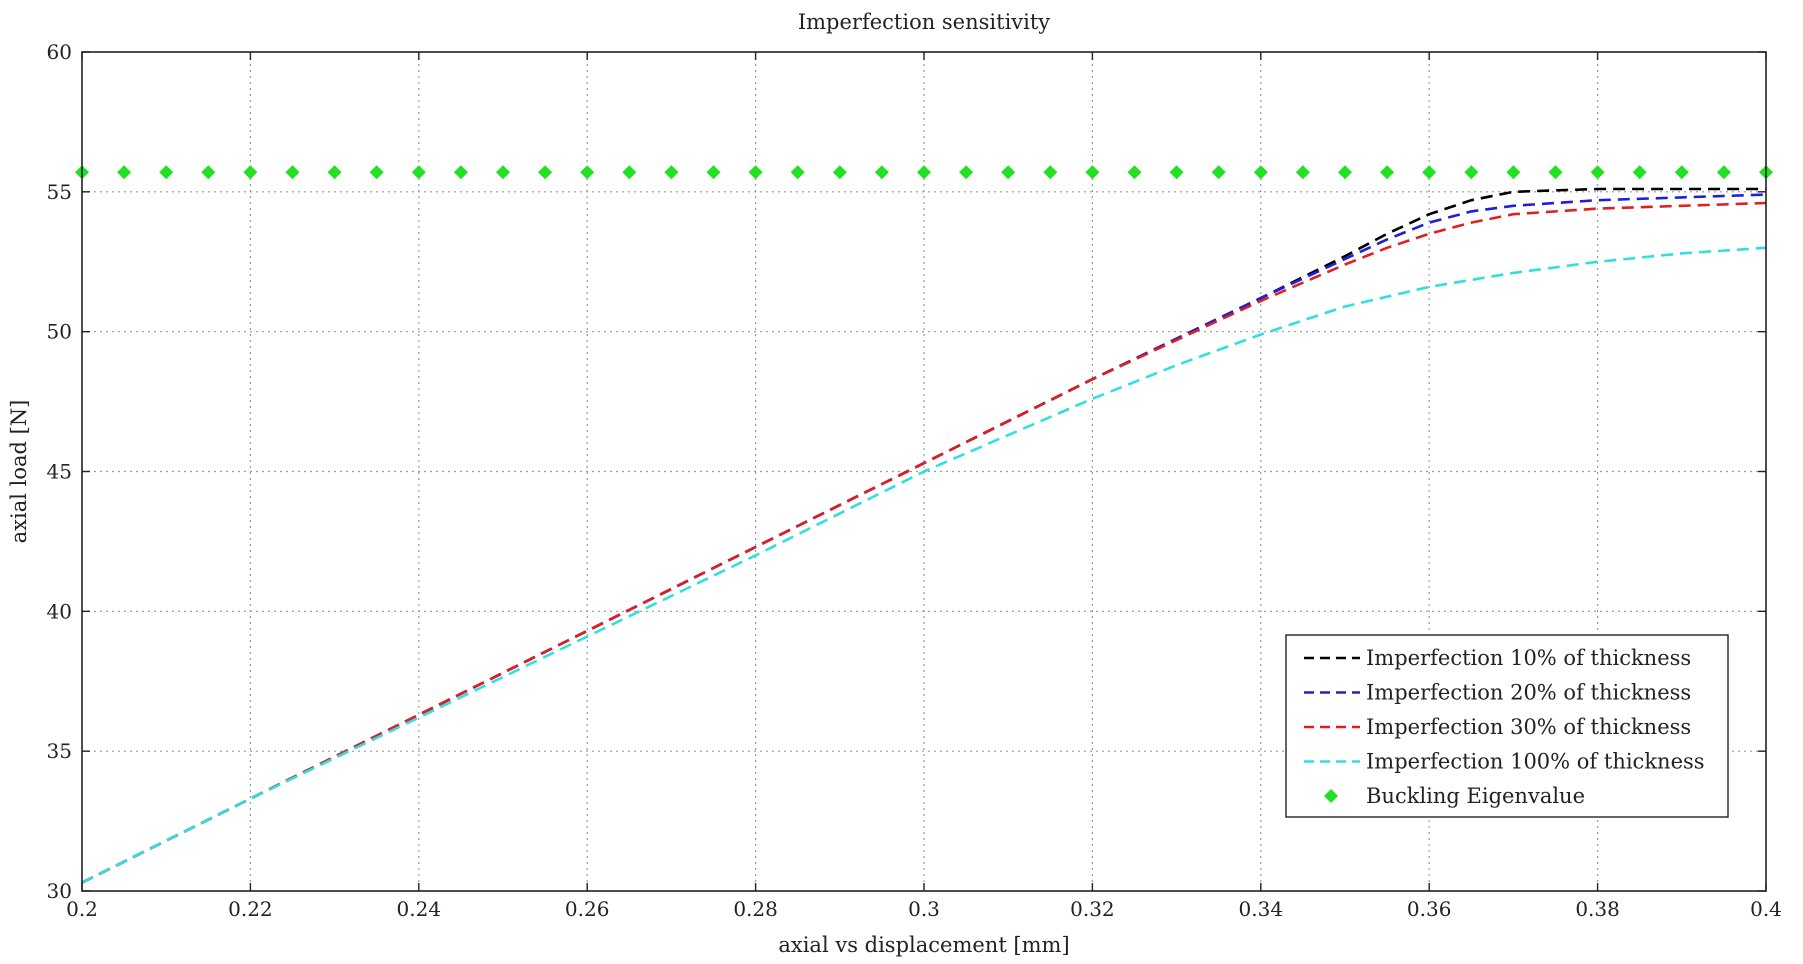 This screenshot has width=1803, height=964. Describe the element at coordinates (924, 22) in the screenshot. I see `chart-title: Imperfection sensitivity` at that location.